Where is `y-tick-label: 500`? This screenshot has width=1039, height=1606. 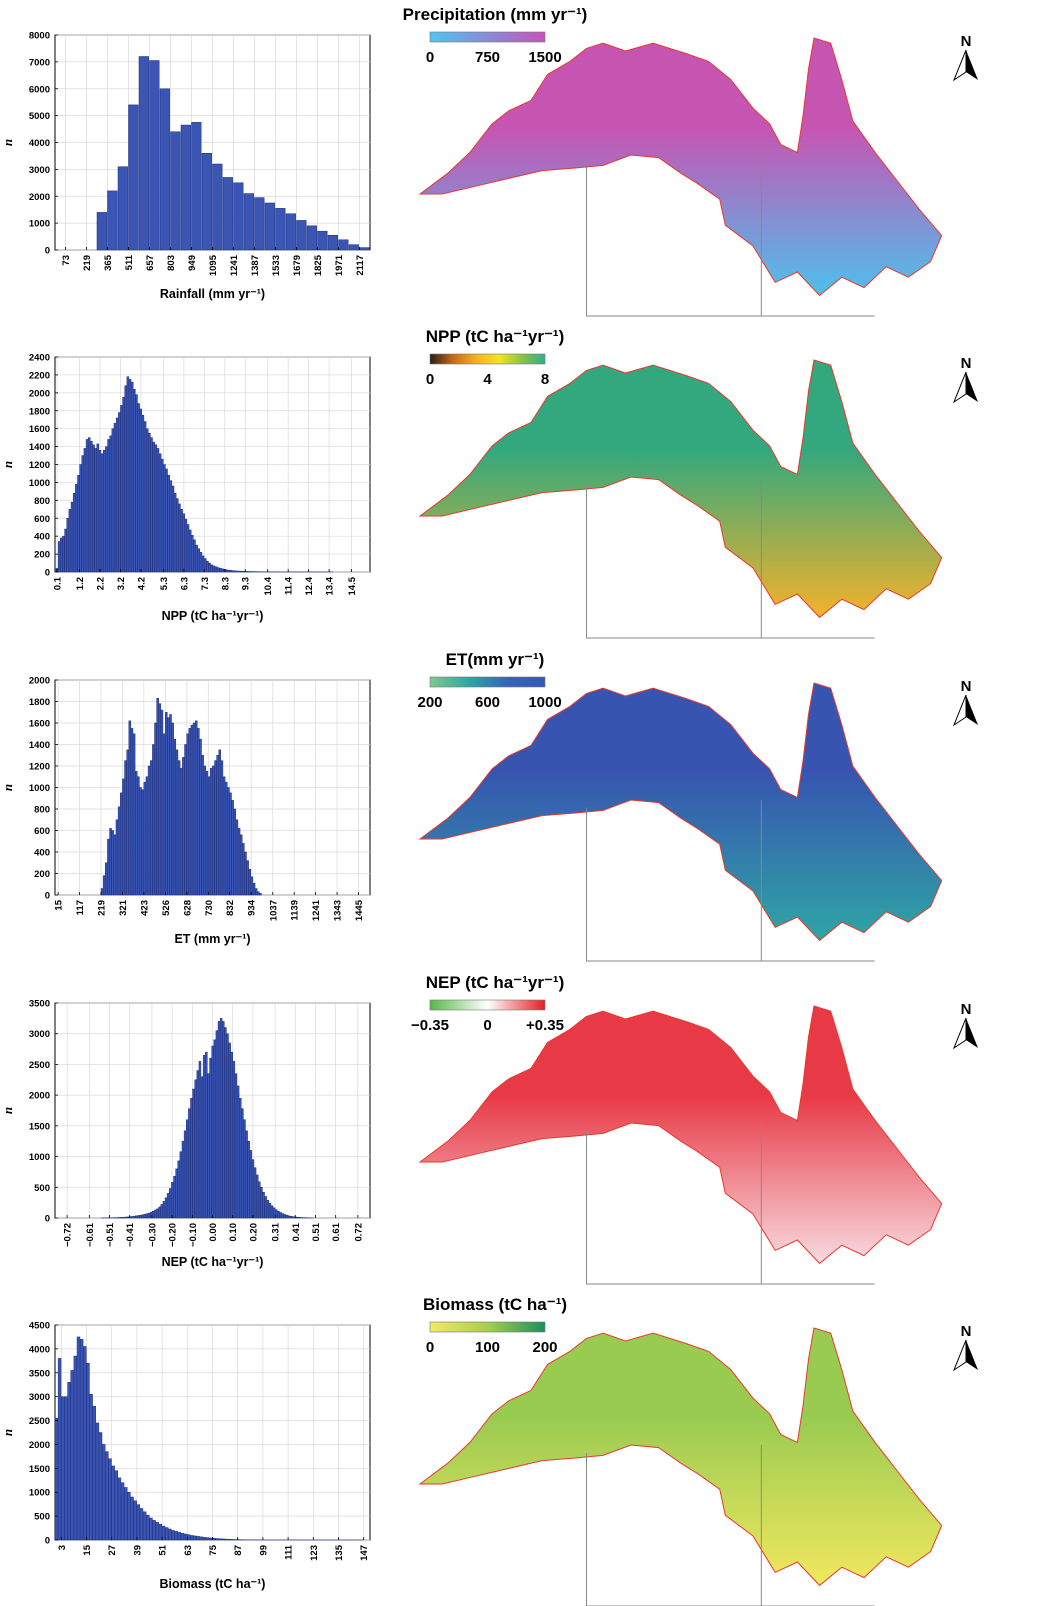
y-tick-label: 500 is located at coordinates (42, 1517).